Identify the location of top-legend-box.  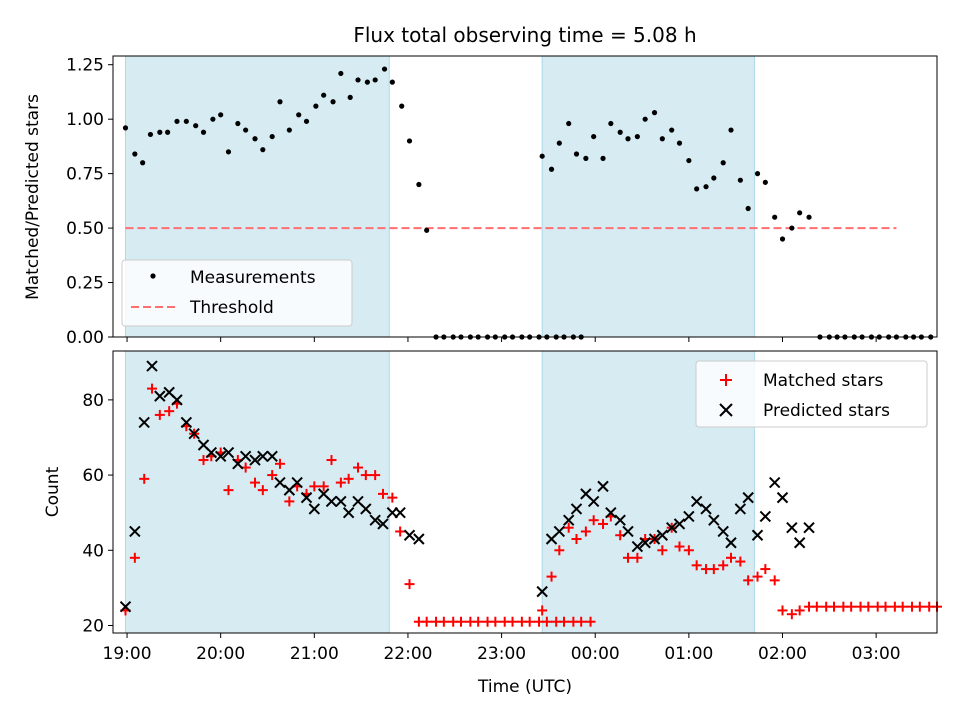
(237, 293).